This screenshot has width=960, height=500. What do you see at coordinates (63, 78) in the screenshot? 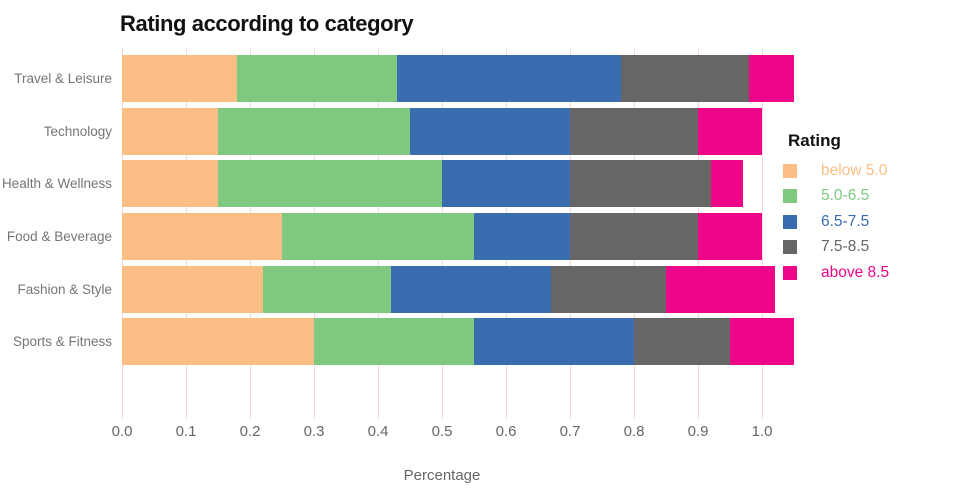
I see `category-label: Travel & Leisure` at bounding box center [63, 78].